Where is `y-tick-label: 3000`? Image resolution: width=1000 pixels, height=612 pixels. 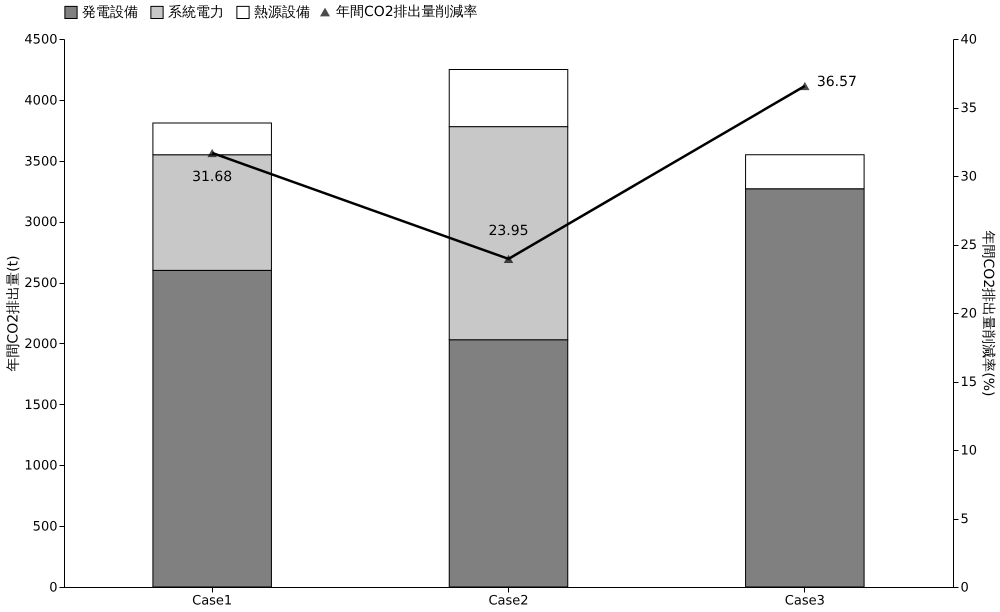
y-tick-label: 3000 is located at coordinates (41, 222).